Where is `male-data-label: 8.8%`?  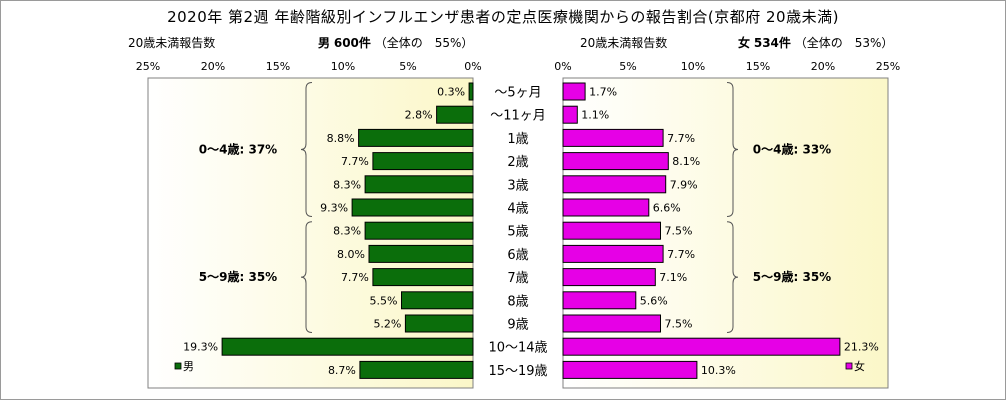 male-data-label: 8.8% is located at coordinates (341, 138).